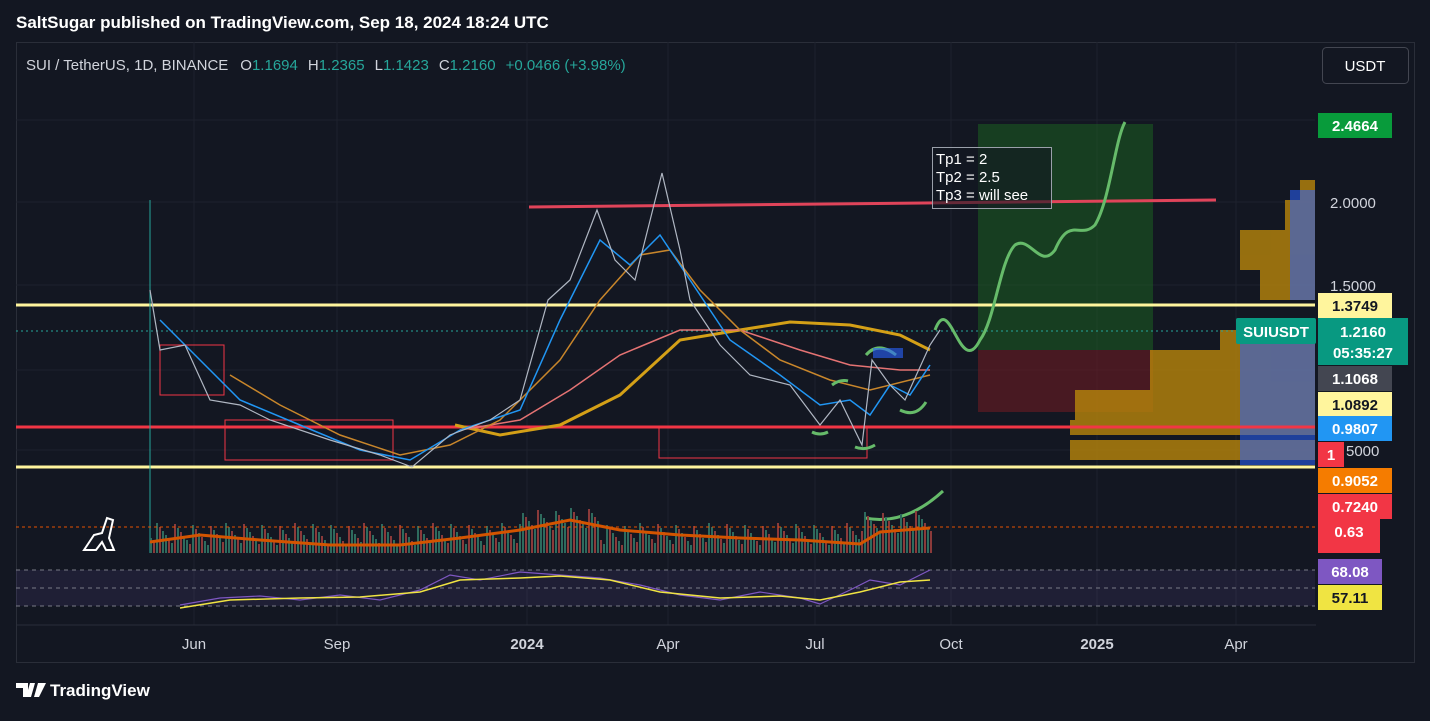 The height and width of the screenshot is (721, 1430). I want to click on legend-key: O, so click(246, 65).